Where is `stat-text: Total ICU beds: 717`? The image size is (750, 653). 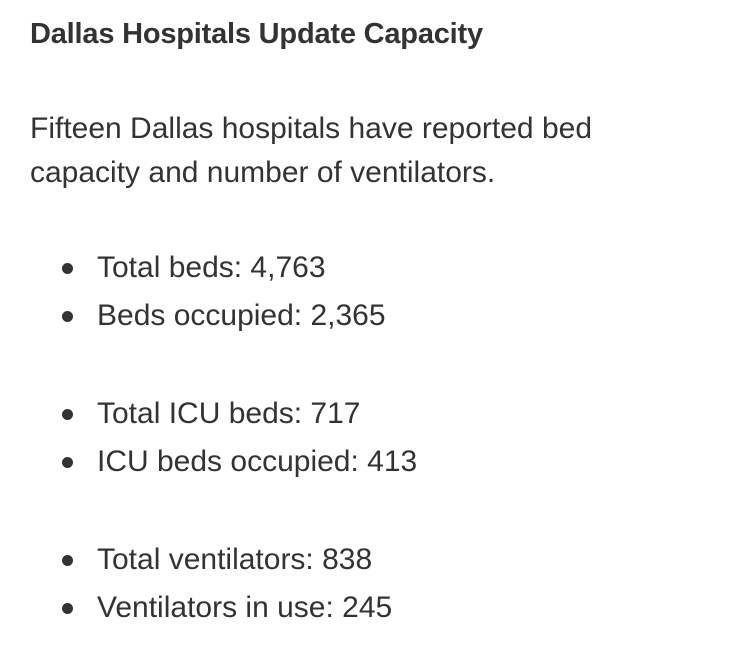
stat-text: Total ICU beds: 717 is located at coordinates (229, 413).